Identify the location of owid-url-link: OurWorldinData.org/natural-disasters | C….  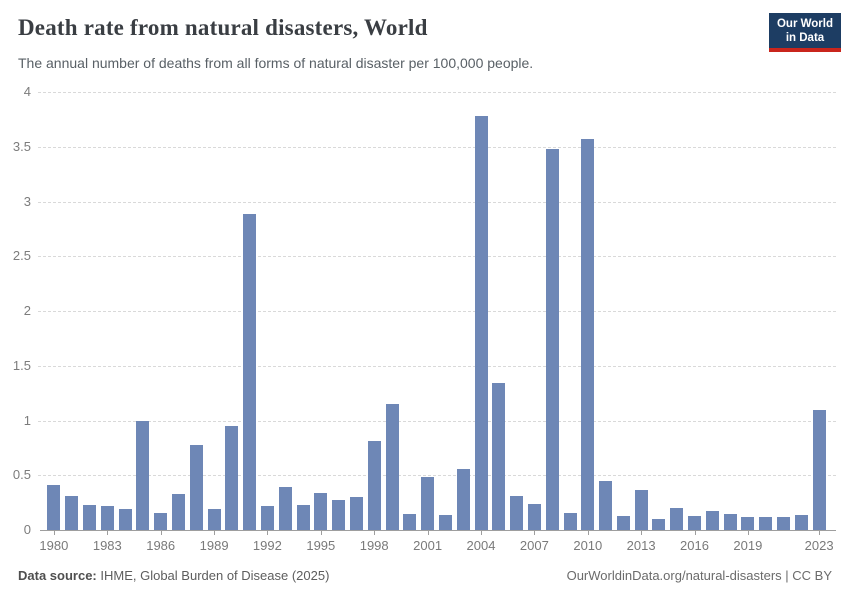
(699, 575).